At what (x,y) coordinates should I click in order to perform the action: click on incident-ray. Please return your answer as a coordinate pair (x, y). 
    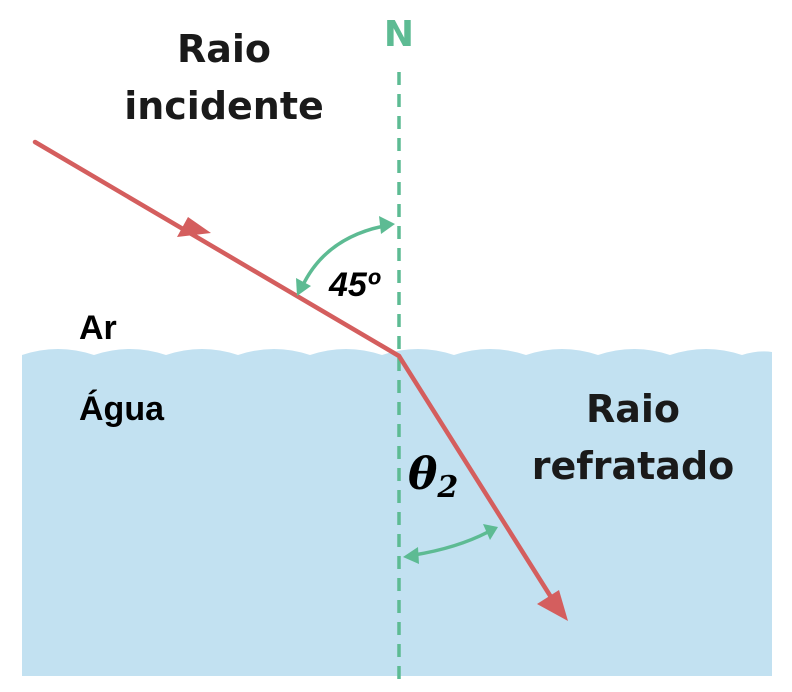
    Looking at the image, I should click on (217, 249).